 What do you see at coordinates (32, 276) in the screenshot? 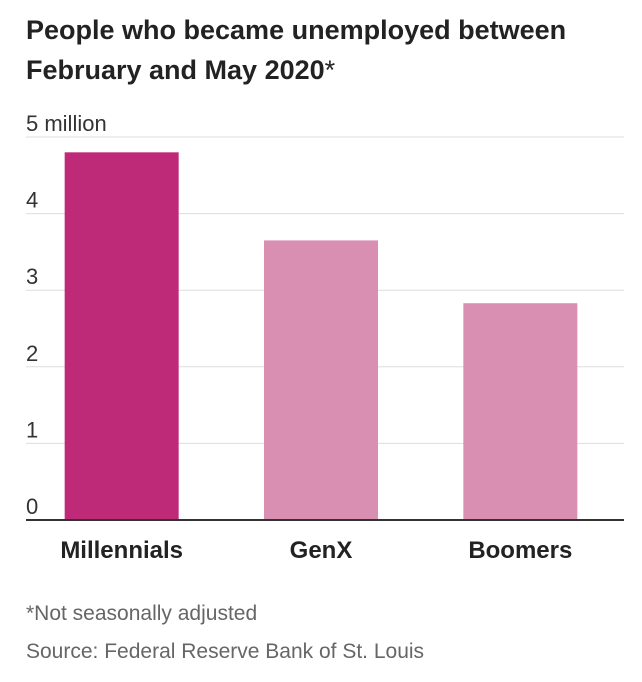
I see `y-tick-label: 3` at bounding box center [32, 276].